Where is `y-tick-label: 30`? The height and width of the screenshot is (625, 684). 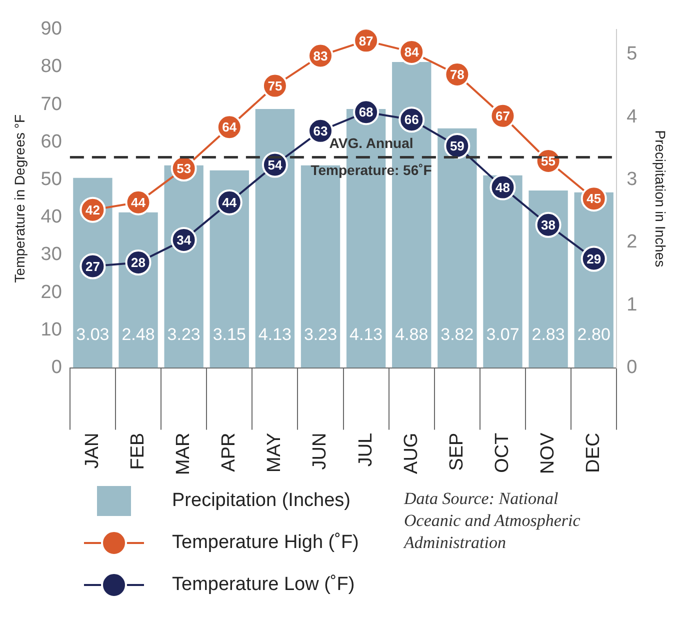 y-tick-label: 30 is located at coordinates (51, 255).